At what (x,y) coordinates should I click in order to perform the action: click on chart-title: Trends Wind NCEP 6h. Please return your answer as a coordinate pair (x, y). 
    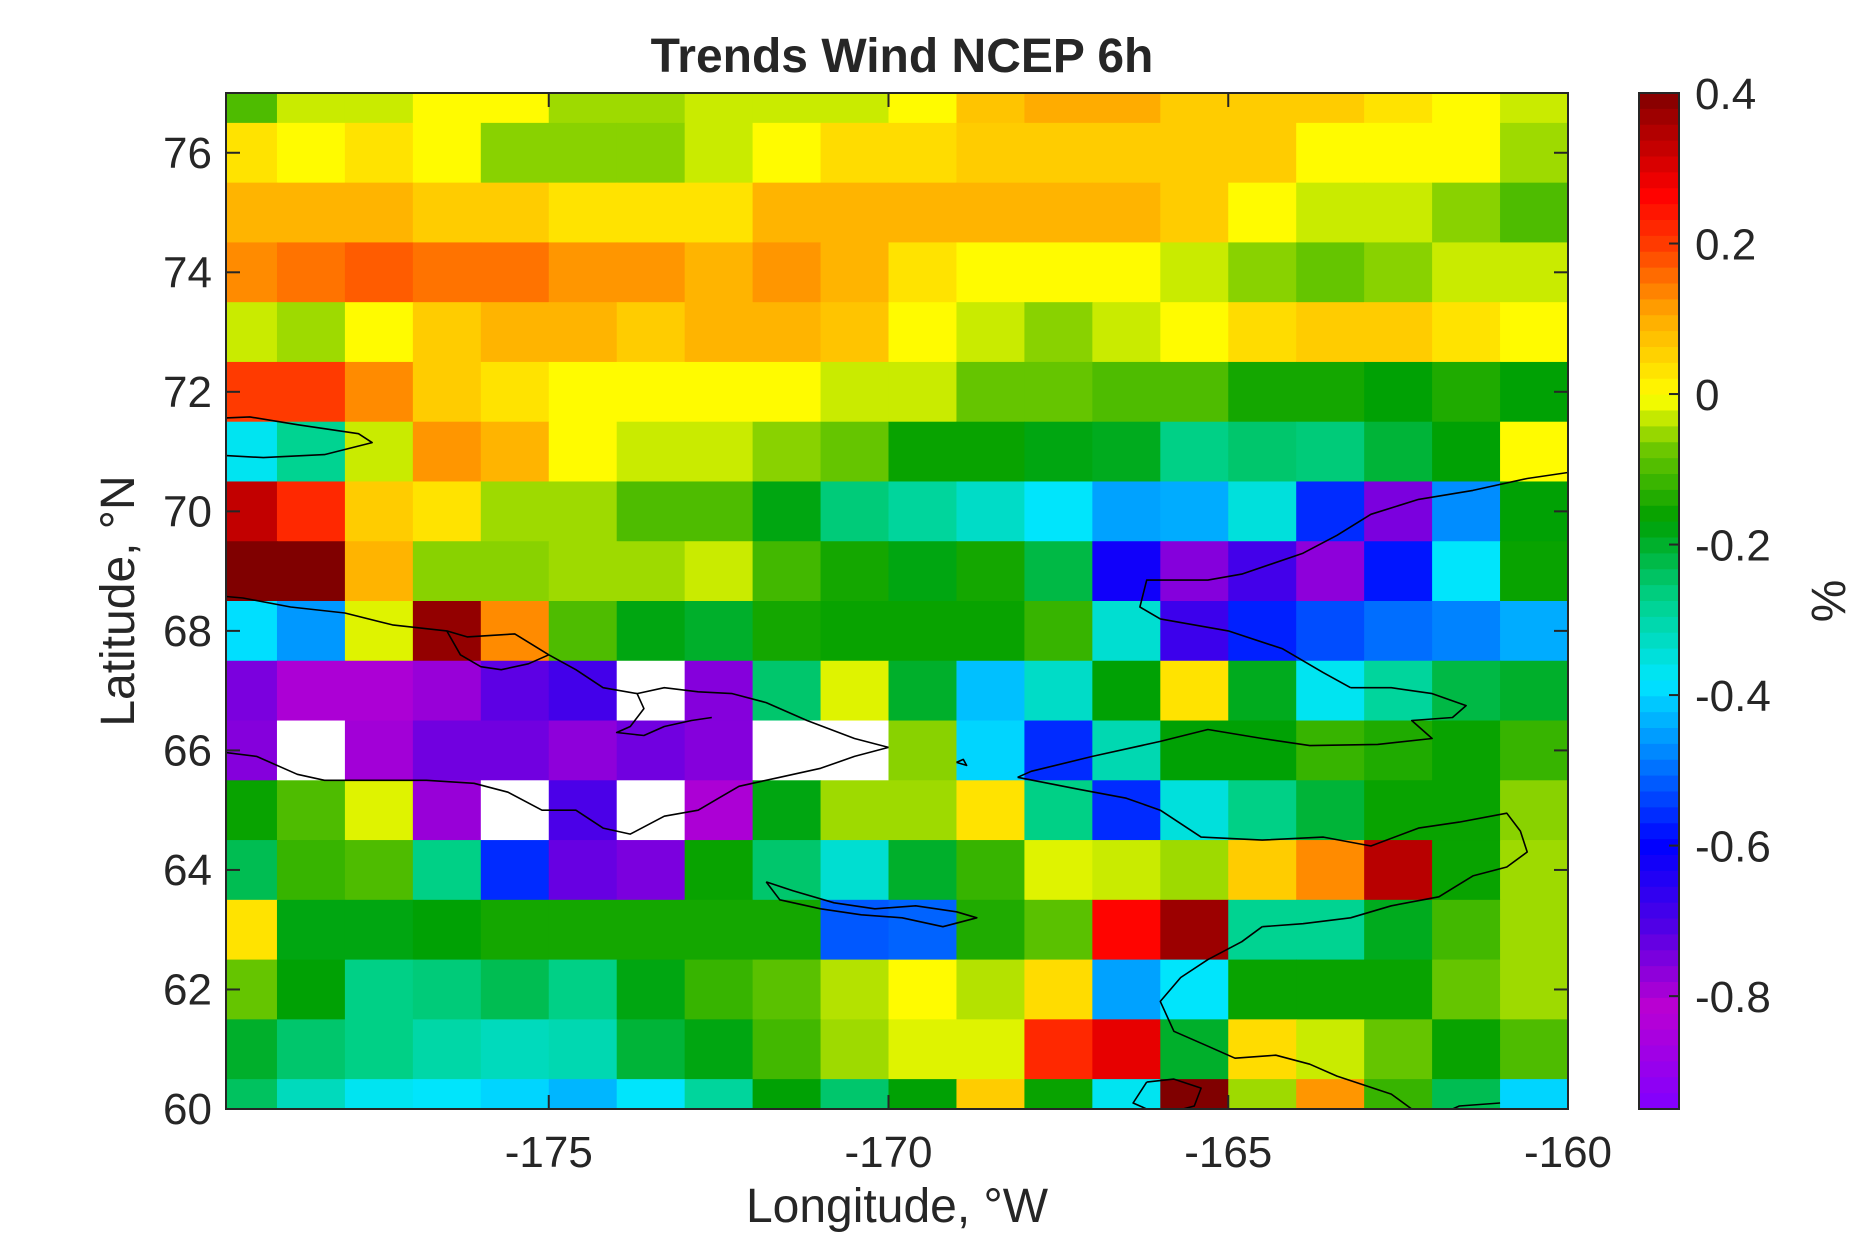
    Looking at the image, I should click on (902, 56).